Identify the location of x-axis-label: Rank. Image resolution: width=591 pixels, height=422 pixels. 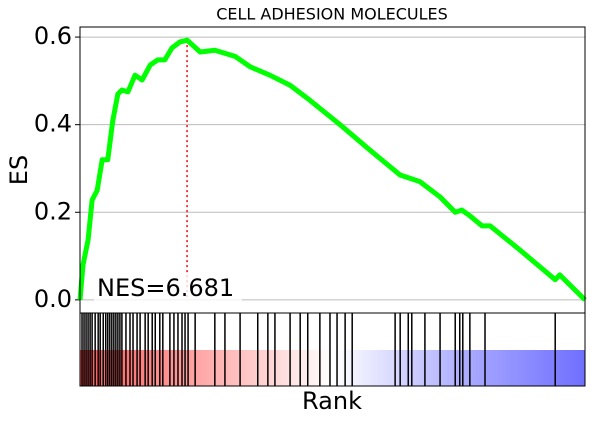
(332, 401).